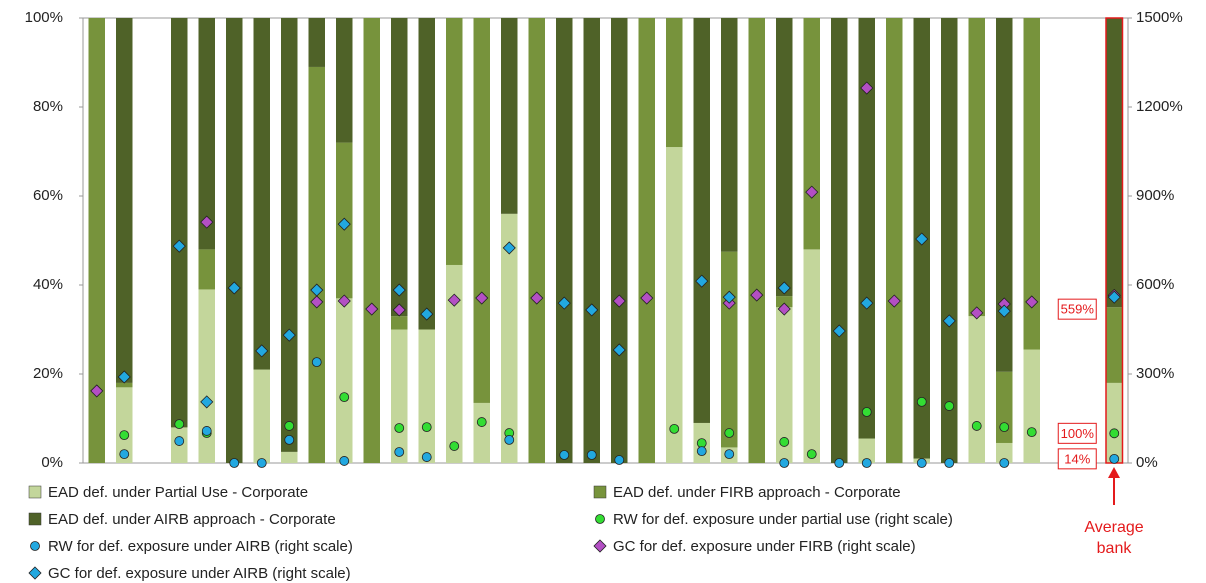  I want to click on value-label: 100%, so click(1078, 433).